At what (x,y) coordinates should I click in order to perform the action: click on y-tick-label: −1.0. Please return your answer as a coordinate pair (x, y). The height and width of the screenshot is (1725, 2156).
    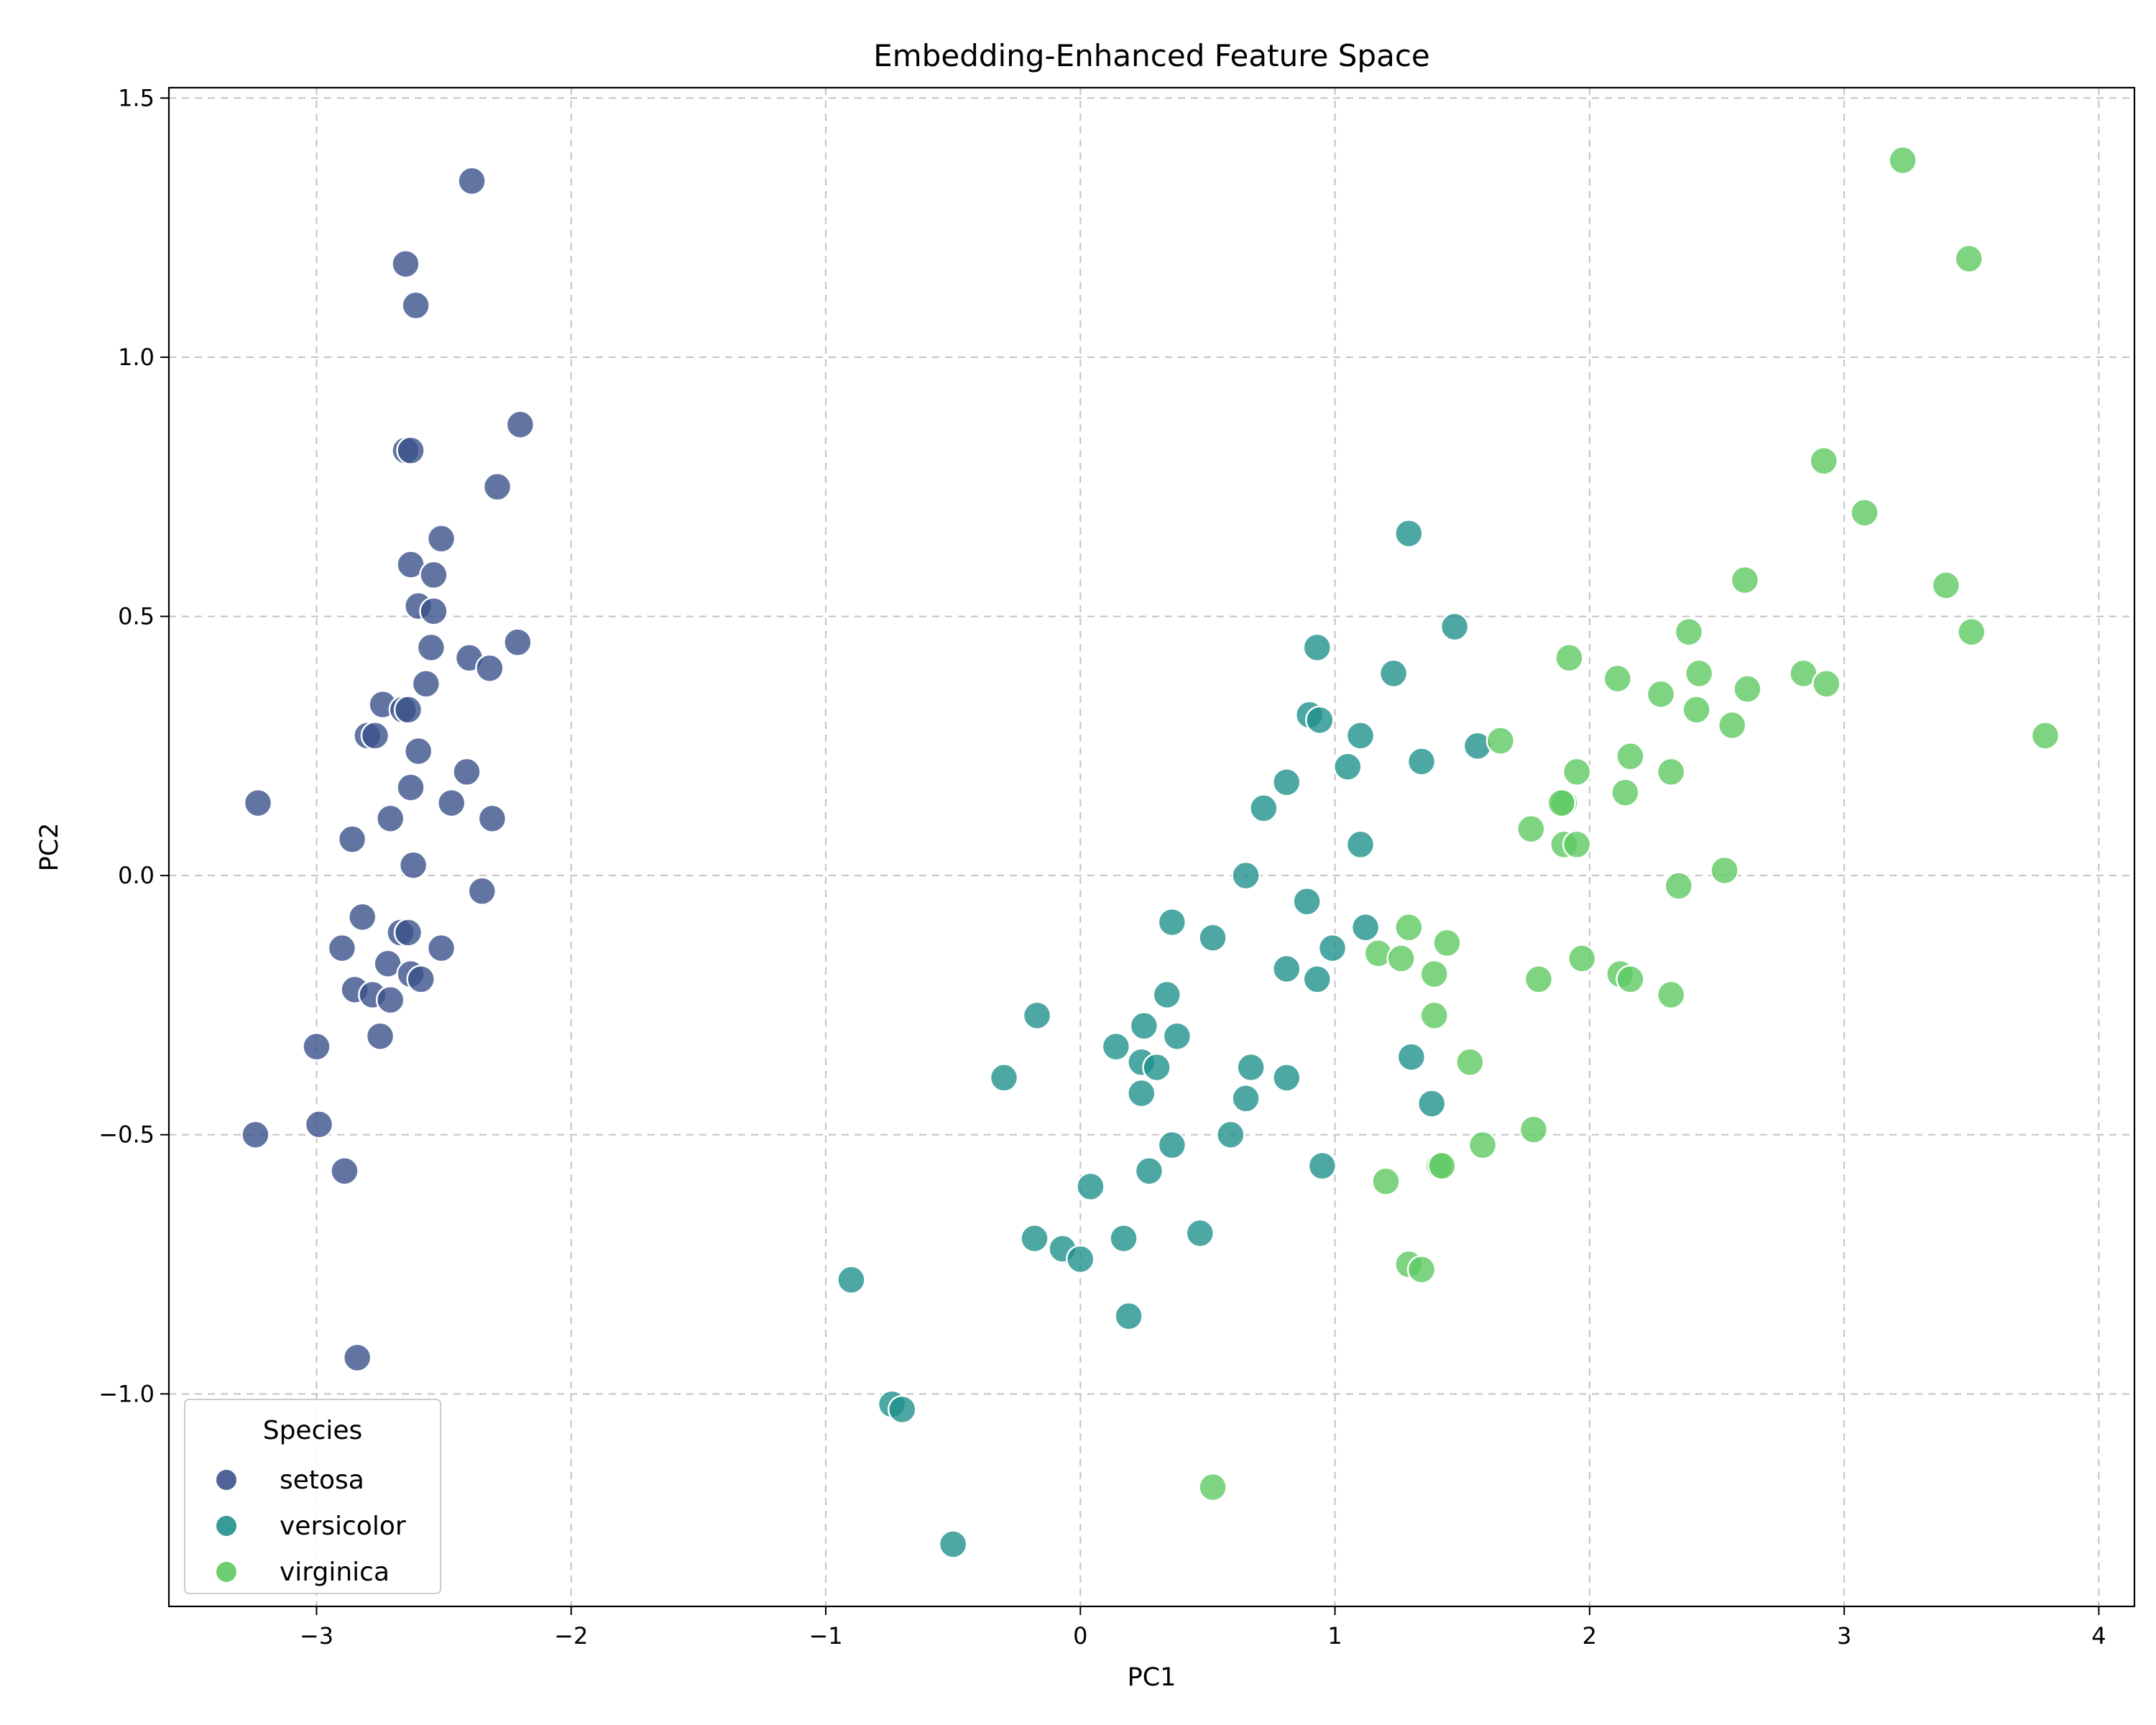
    Looking at the image, I should click on (126, 1393).